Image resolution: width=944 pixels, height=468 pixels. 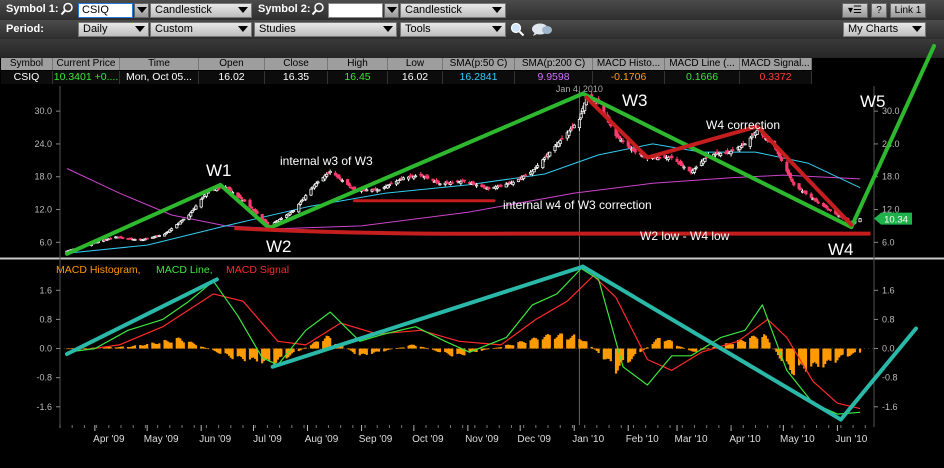 I want to click on price-ytick-label-left-0: 6.0, so click(x=45, y=242).